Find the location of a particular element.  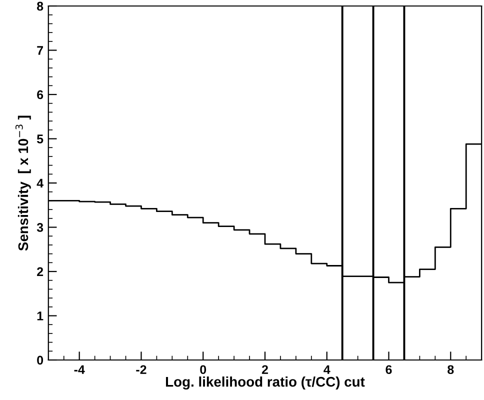

y-tick-label: 1 is located at coordinates (40, 316).